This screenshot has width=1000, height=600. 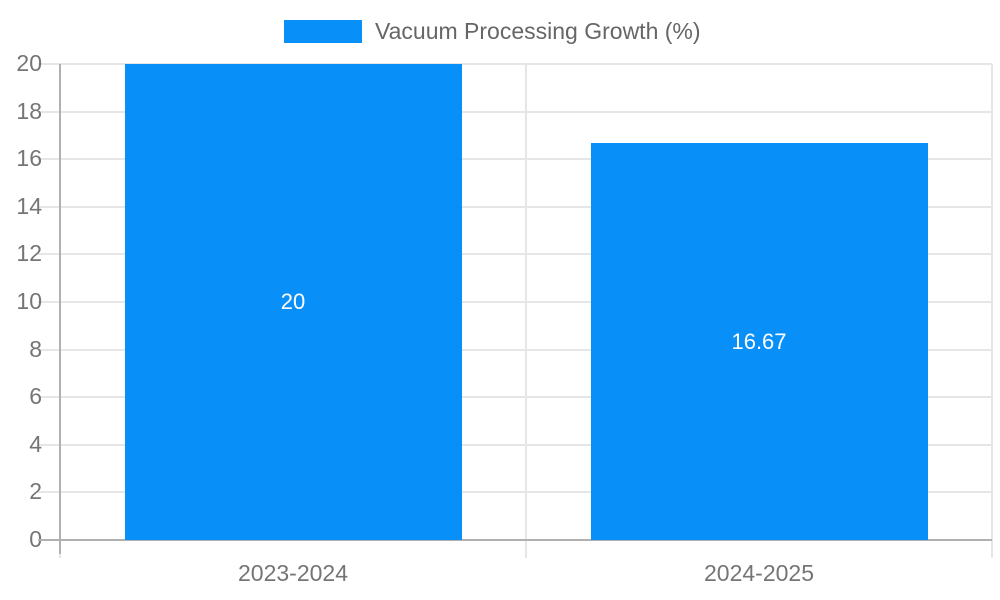 I want to click on y-tick-label: 12, so click(x=29, y=253).